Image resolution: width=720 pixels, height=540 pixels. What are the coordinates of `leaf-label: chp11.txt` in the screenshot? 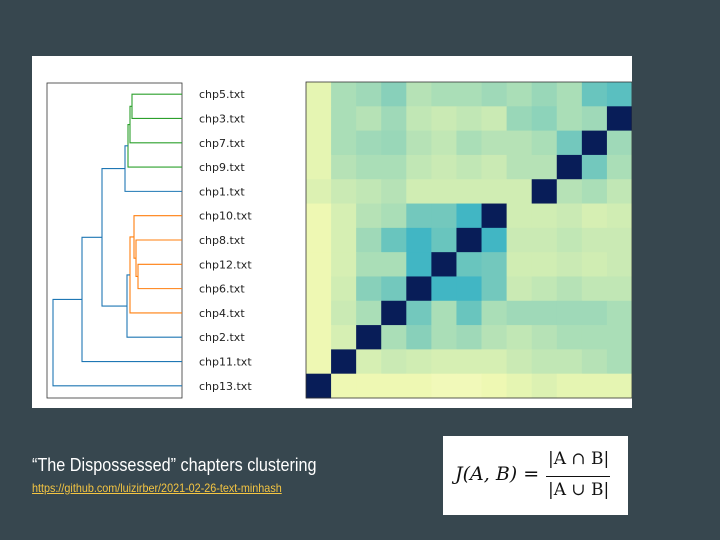 It's located at (225, 362).